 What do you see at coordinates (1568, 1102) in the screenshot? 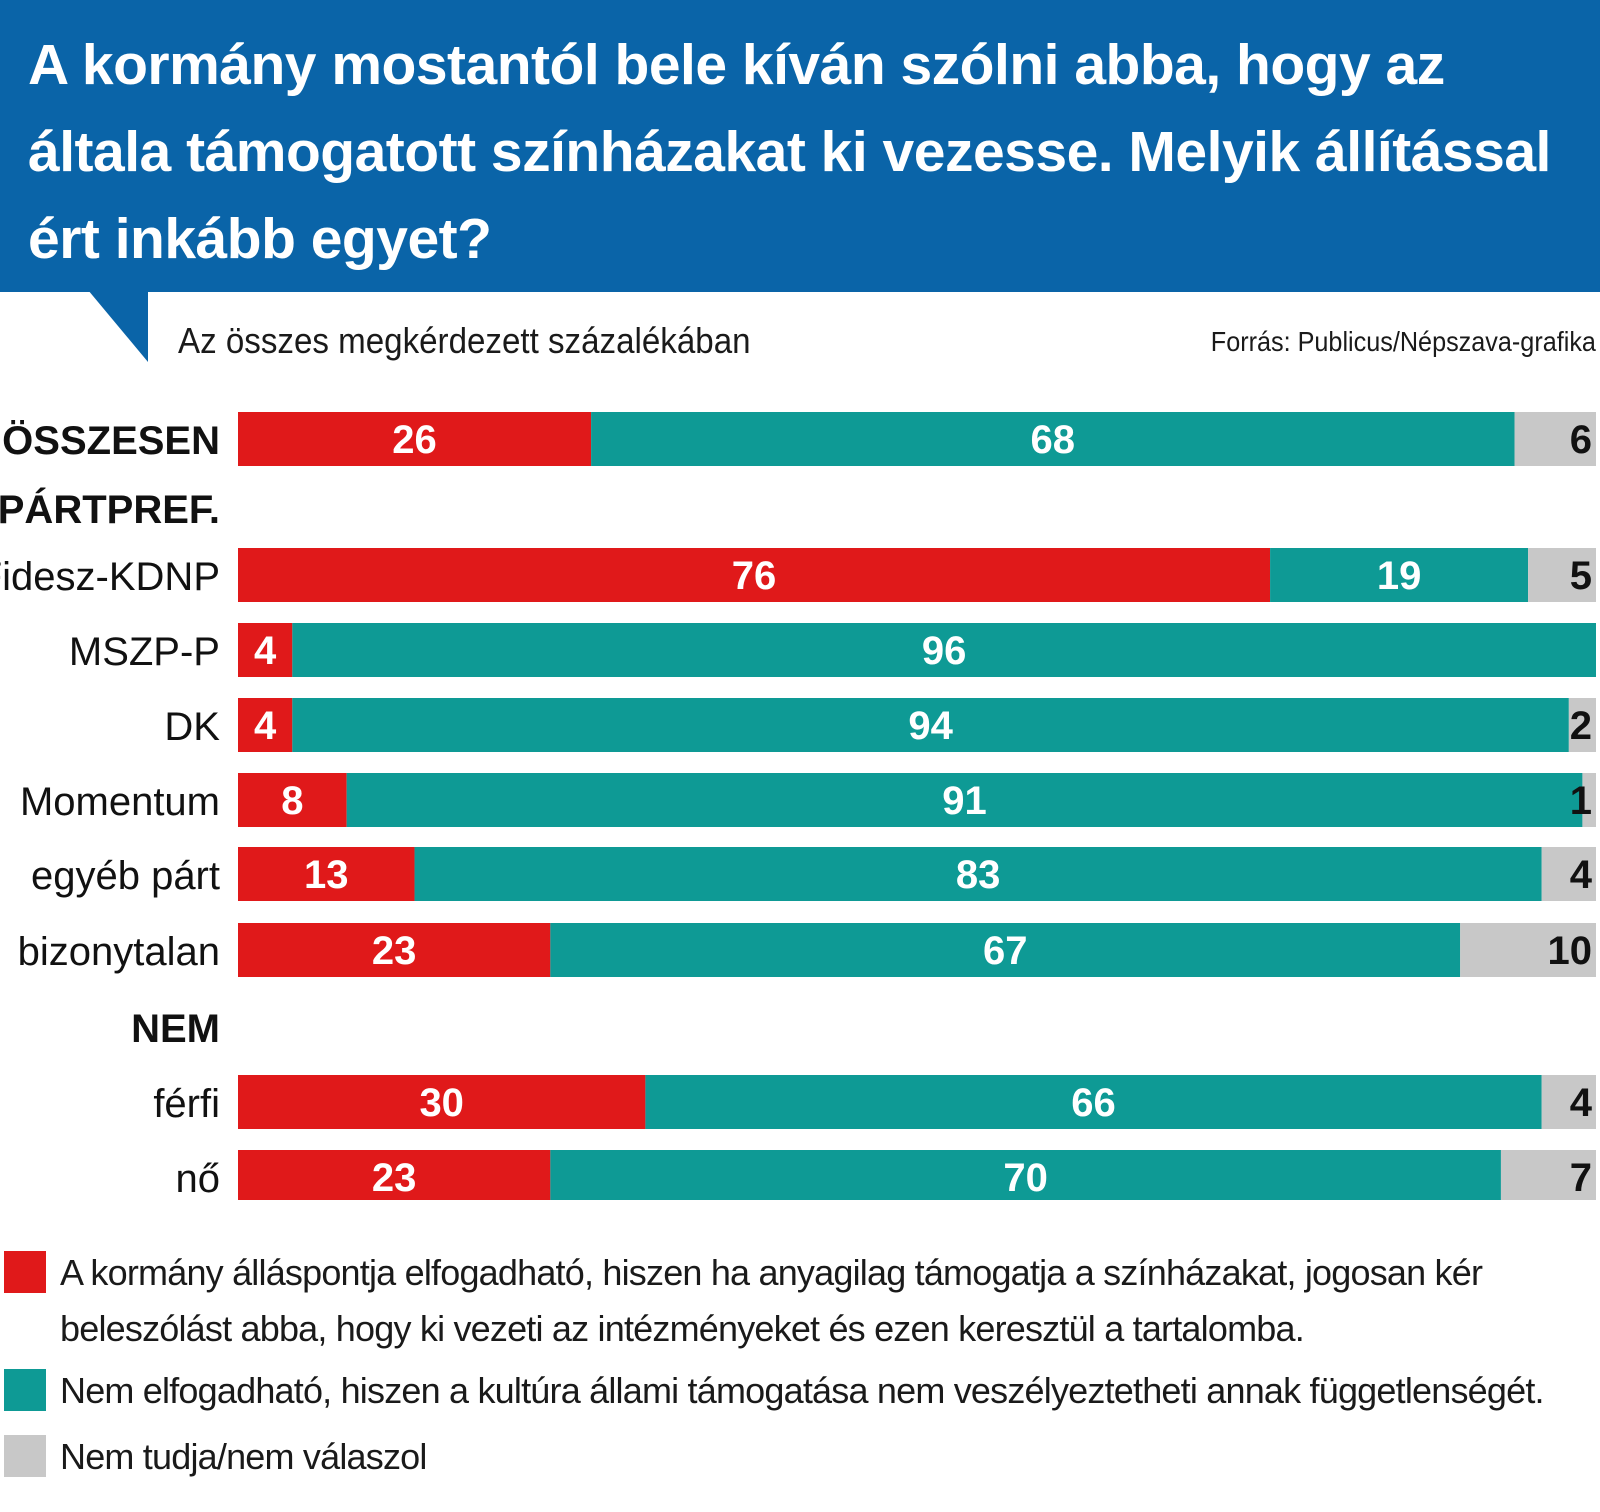
I see `bar-segment-f-rfi-unknown` at bounding box center [1568, 1102].